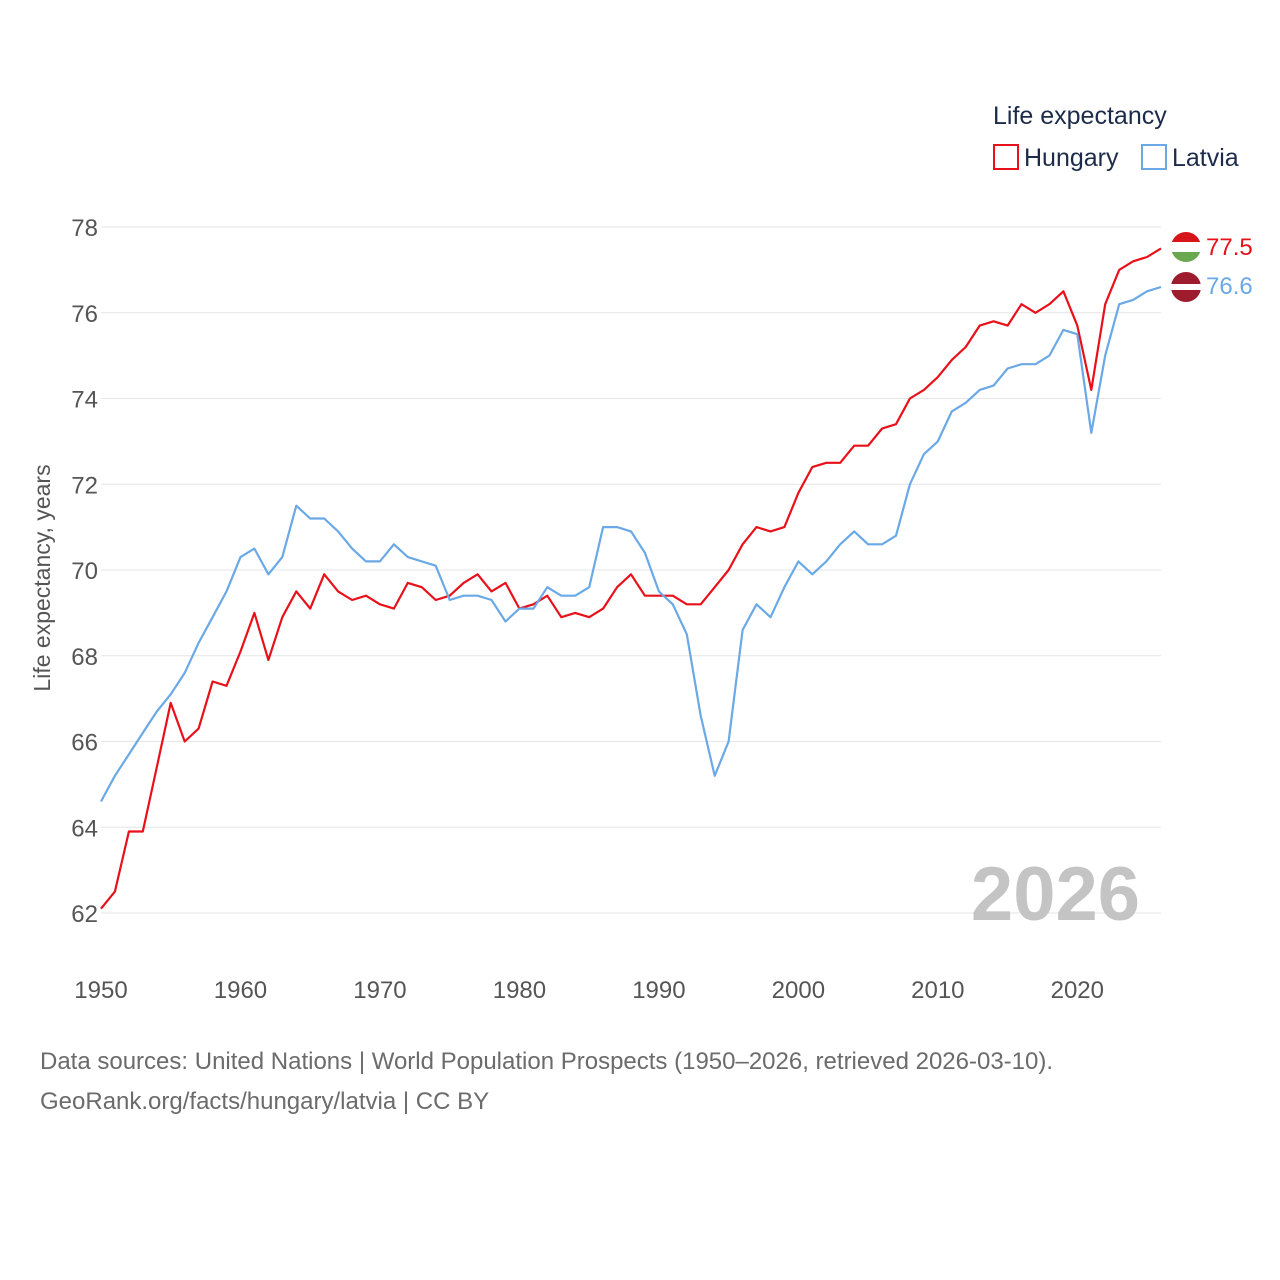 The width and height of the screenshot is (1280, 1280). Describe the element at coordinates (1186, 287) in the screenshot. I see `latvia-flag-icon` at that location.